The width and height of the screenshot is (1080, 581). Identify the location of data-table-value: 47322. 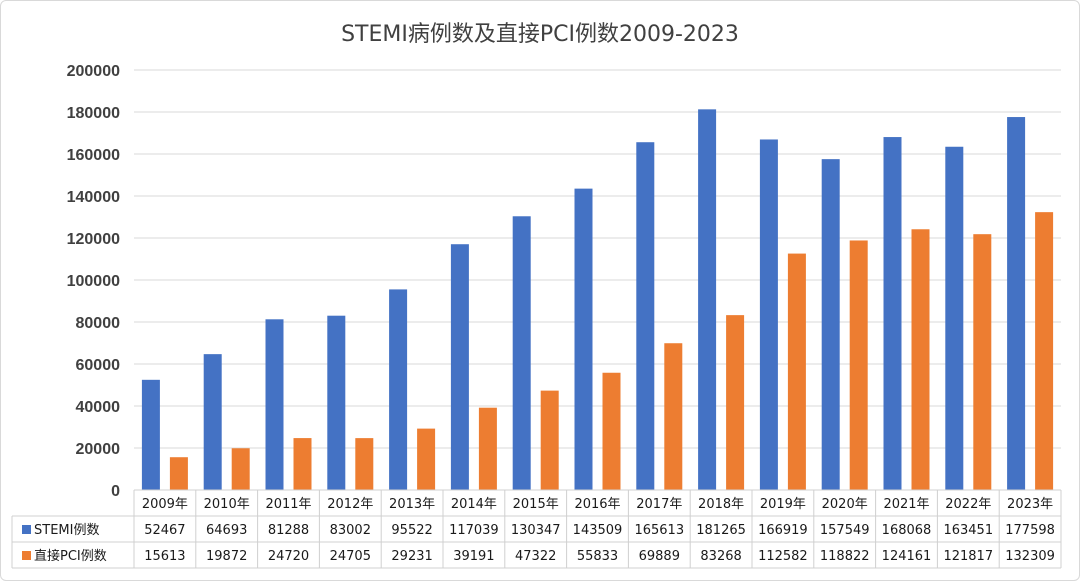
(535, 556).